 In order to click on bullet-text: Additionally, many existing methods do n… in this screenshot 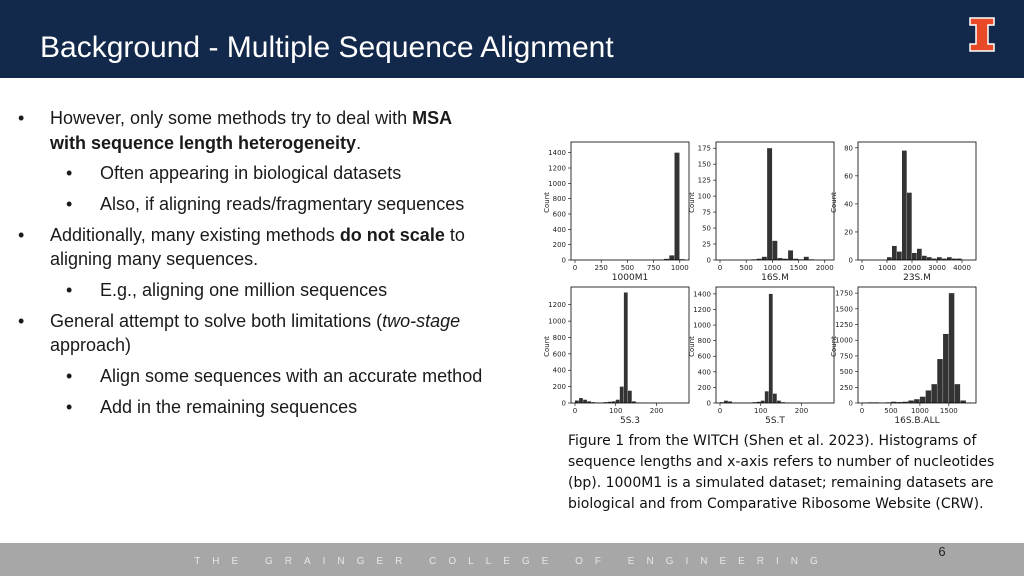, I will do `click(257, 235)`.